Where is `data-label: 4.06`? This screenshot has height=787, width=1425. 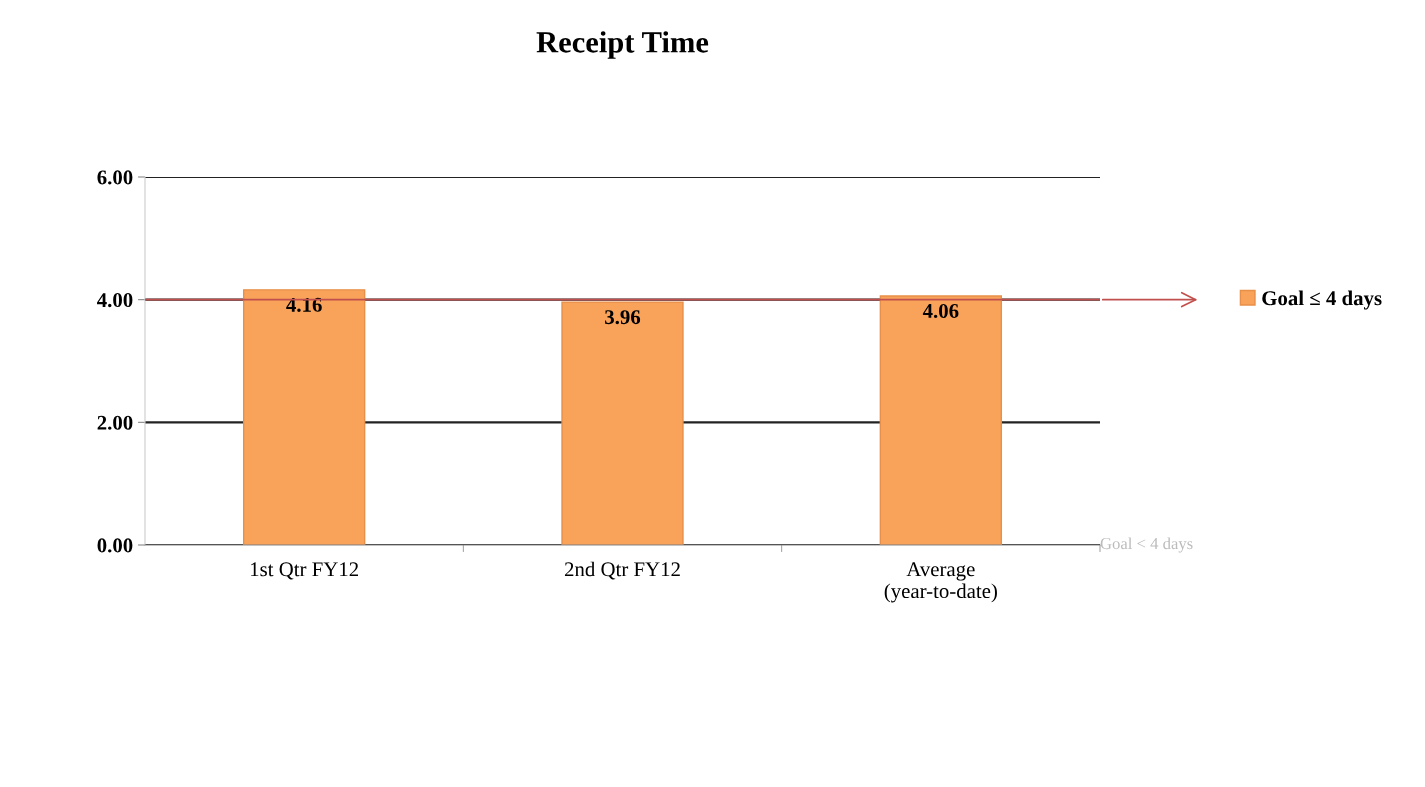 data-label: 4.06 is located at coordinates (940, 311).